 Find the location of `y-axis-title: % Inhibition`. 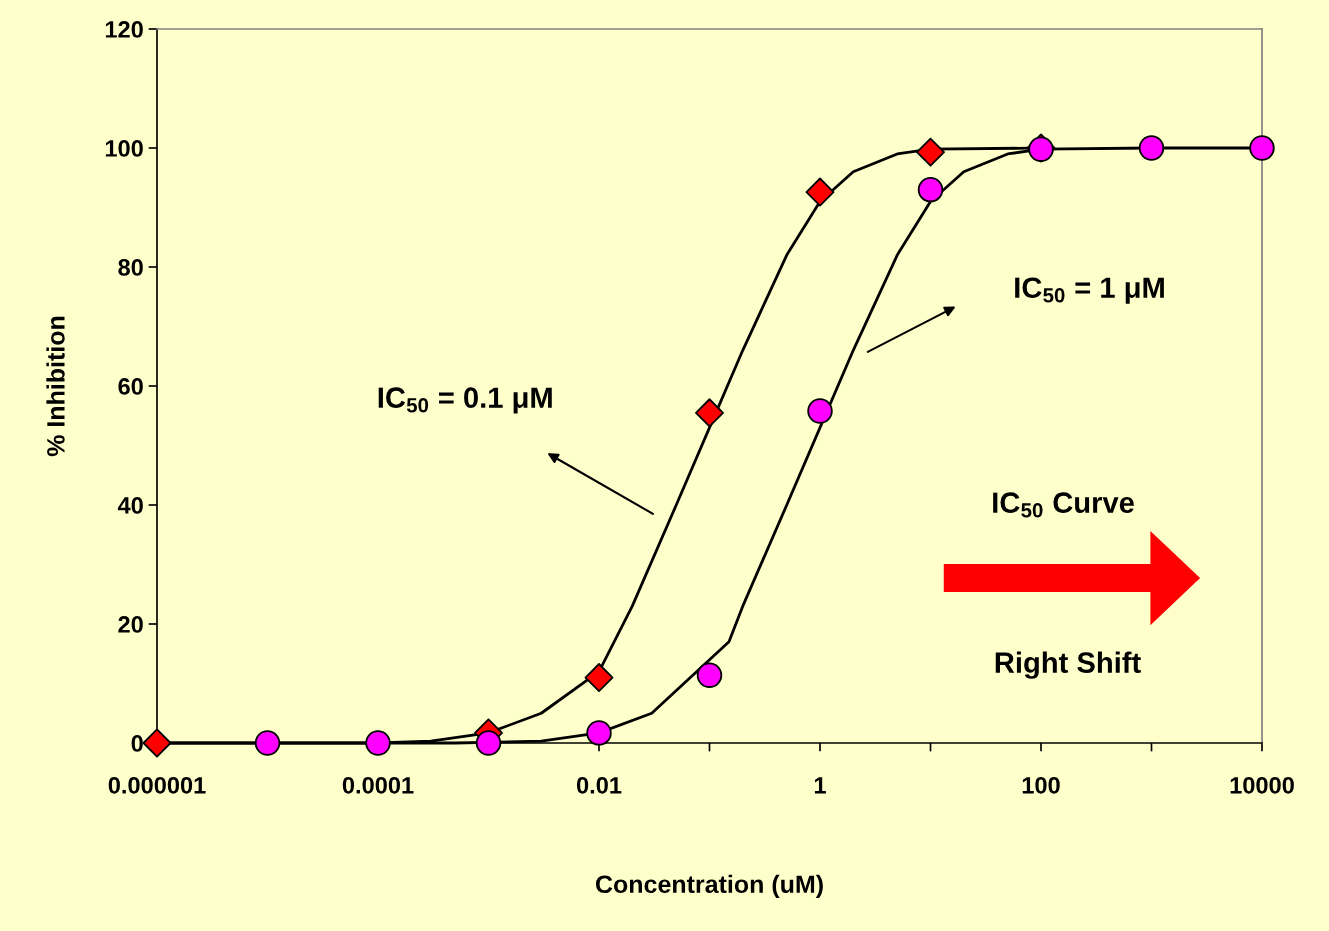

y-axis-title: % Inhibition is located at coordinates (55, 386).